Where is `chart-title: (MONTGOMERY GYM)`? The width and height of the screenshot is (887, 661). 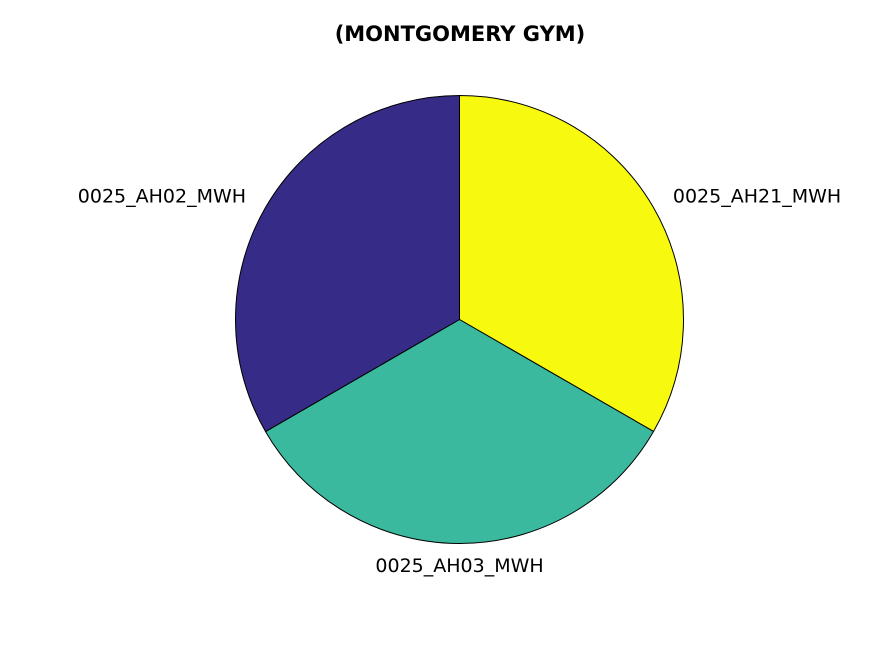
chart-title: (MONTGOMERY GYM) is located at coordinates (460, 34).